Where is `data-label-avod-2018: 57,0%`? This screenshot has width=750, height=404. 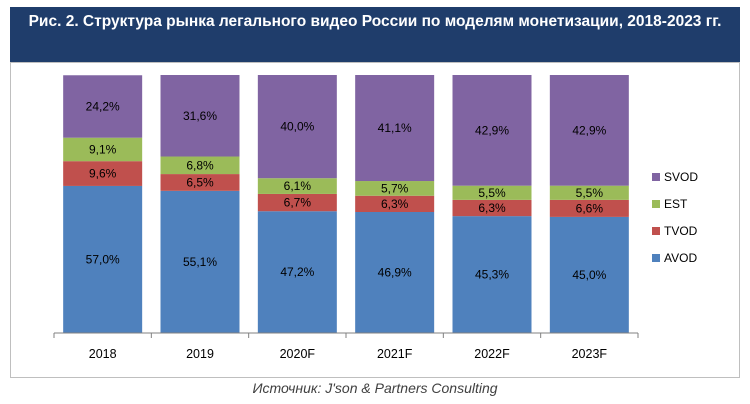 data-label-avod-2018: 57,0% is located at coordinates (103, 259).